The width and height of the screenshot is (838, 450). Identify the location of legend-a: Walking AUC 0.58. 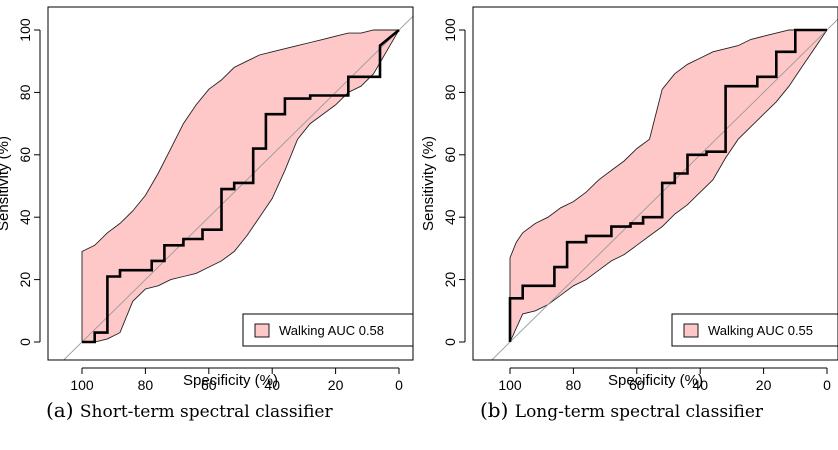
(328, 330).